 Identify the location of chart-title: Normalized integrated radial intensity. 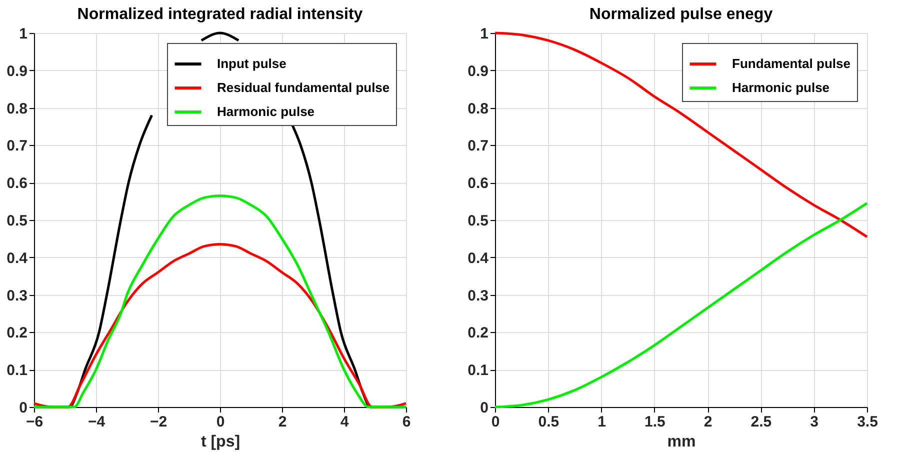
(220, 14).